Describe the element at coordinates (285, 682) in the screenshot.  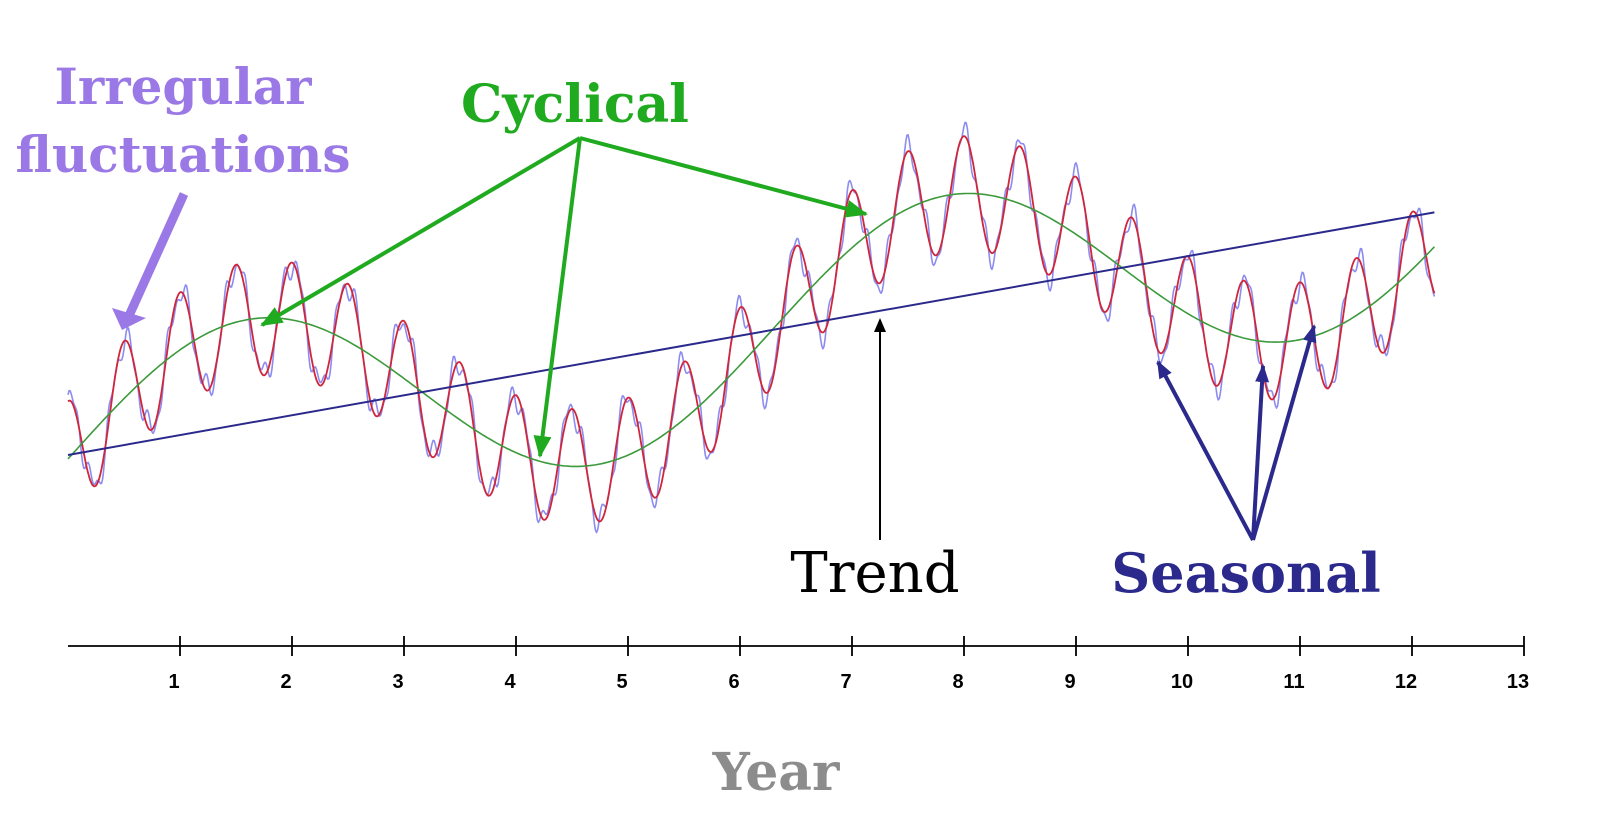
I see `x-tick-label: 2` at that location.